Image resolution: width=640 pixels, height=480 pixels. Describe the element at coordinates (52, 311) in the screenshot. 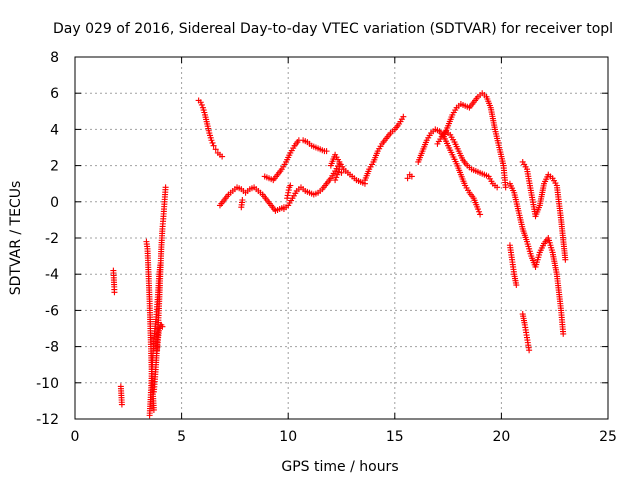

I see `y-tick-label: -6` at that location.